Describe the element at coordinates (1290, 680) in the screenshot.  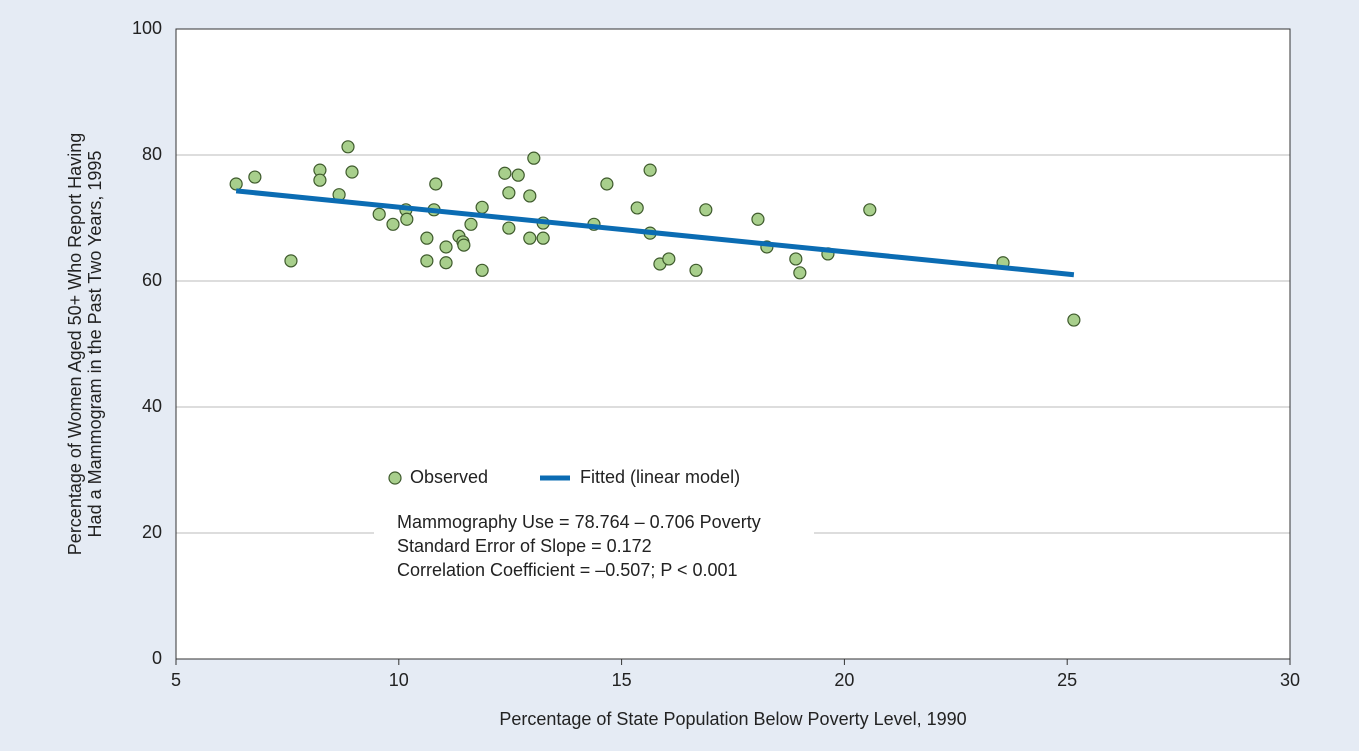
I see `x-tick-label: 30` at that location.